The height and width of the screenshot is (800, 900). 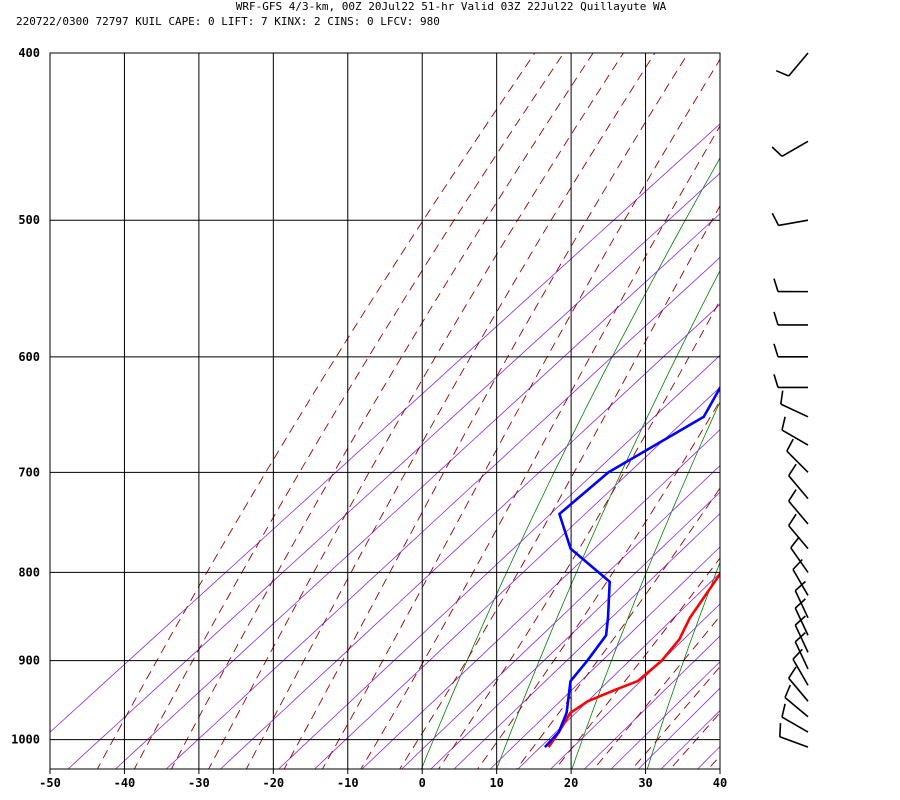 I want to click on wind-barbs, so click(x=790, y=400).